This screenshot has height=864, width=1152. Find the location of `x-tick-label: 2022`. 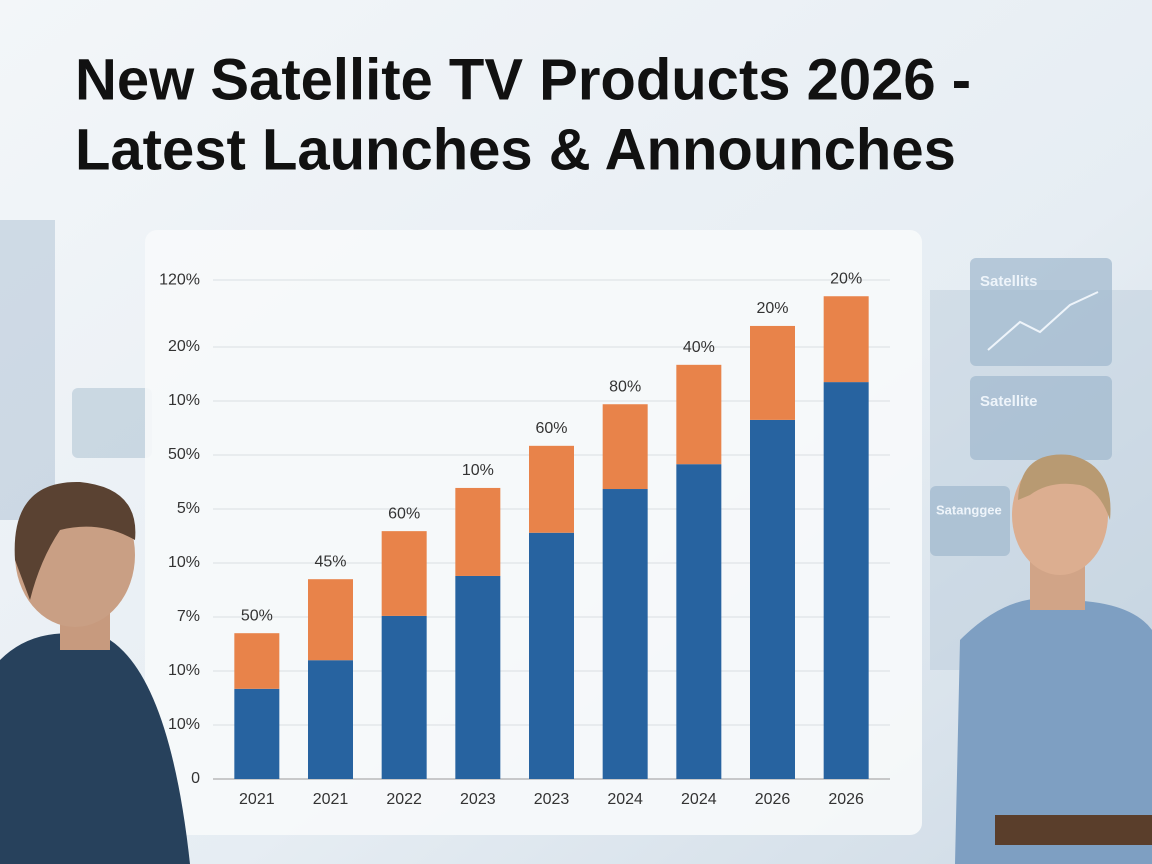

x-tick-label: 2022 is located at coordinates (404, 799).